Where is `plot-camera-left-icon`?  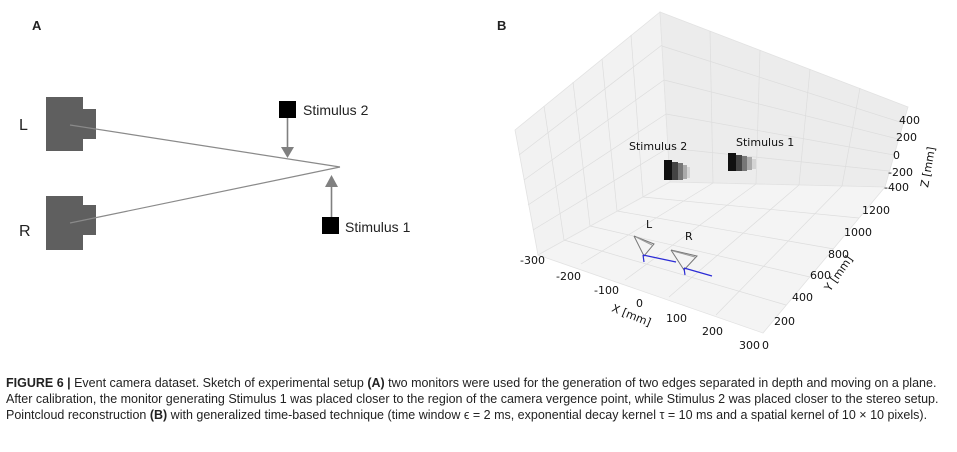
plot-camera-left-icon is located at coordinates (655, 249).